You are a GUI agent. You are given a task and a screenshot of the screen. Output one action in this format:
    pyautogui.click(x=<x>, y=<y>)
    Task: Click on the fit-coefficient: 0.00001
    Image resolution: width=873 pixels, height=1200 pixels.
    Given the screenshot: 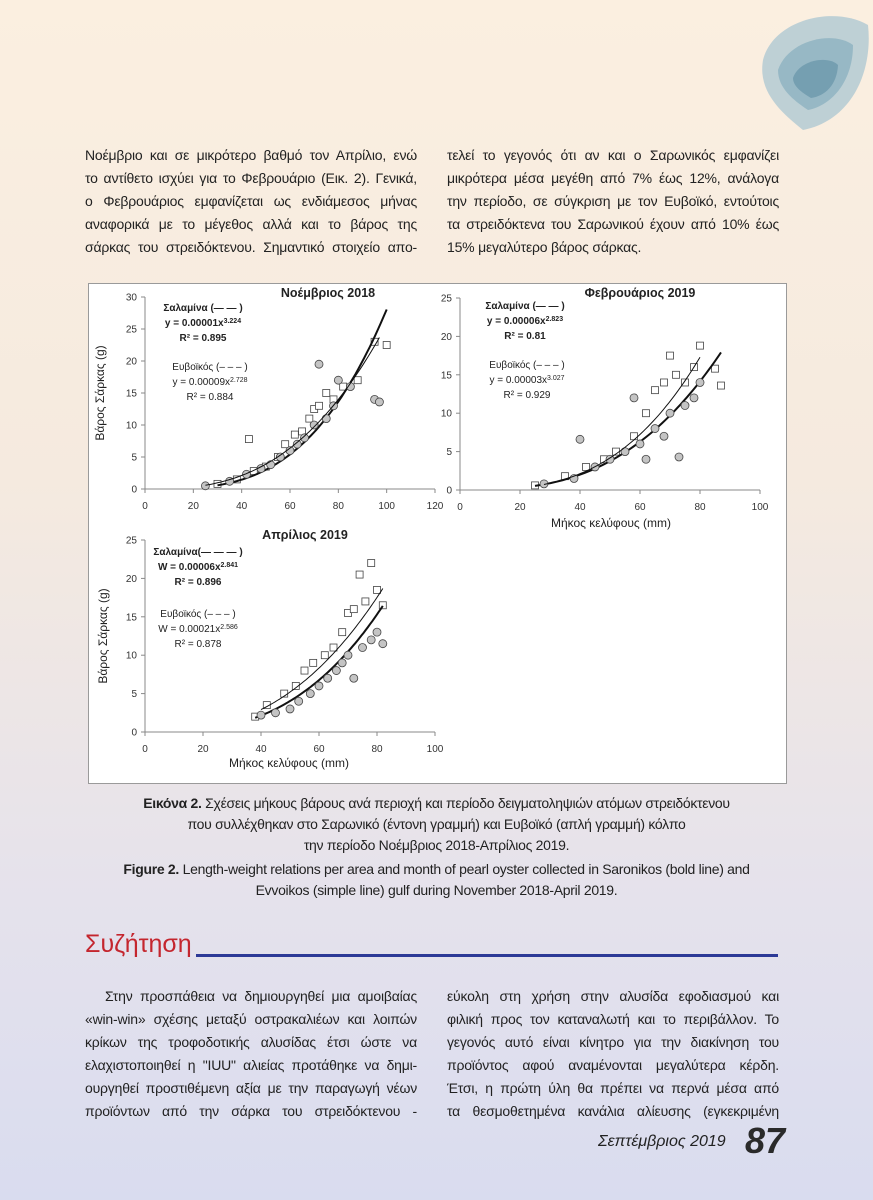 What is the action you would take?
    pyautogui.click(x=200, y=323)
    